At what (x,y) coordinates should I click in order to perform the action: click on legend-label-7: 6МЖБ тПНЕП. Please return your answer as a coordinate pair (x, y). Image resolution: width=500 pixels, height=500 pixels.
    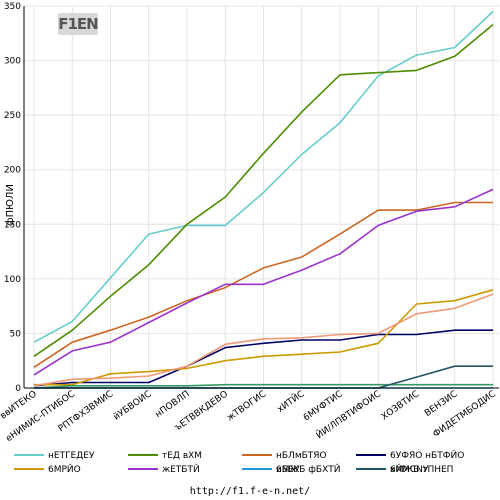
    Looking at the image, I should click on (421, 470).